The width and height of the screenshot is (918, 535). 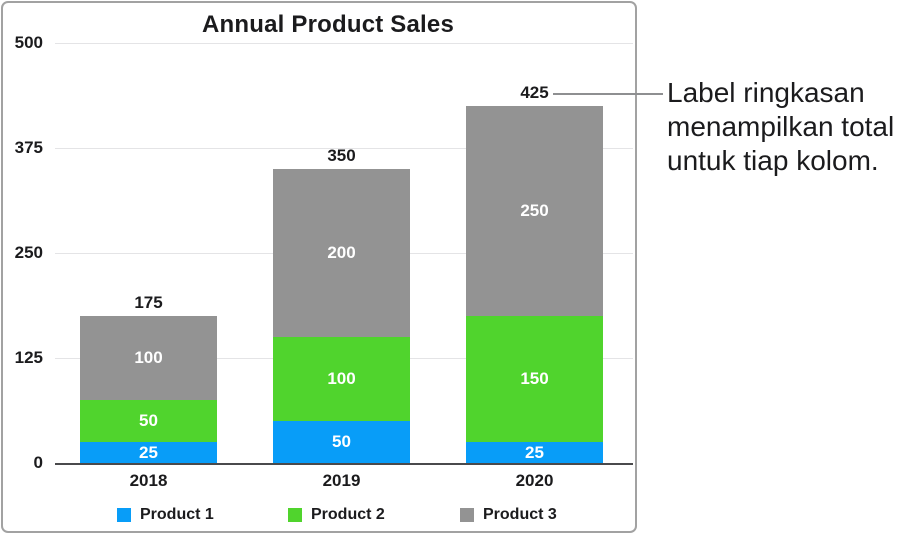 I want to click on total-label: 350, so click(x=341, y=155).